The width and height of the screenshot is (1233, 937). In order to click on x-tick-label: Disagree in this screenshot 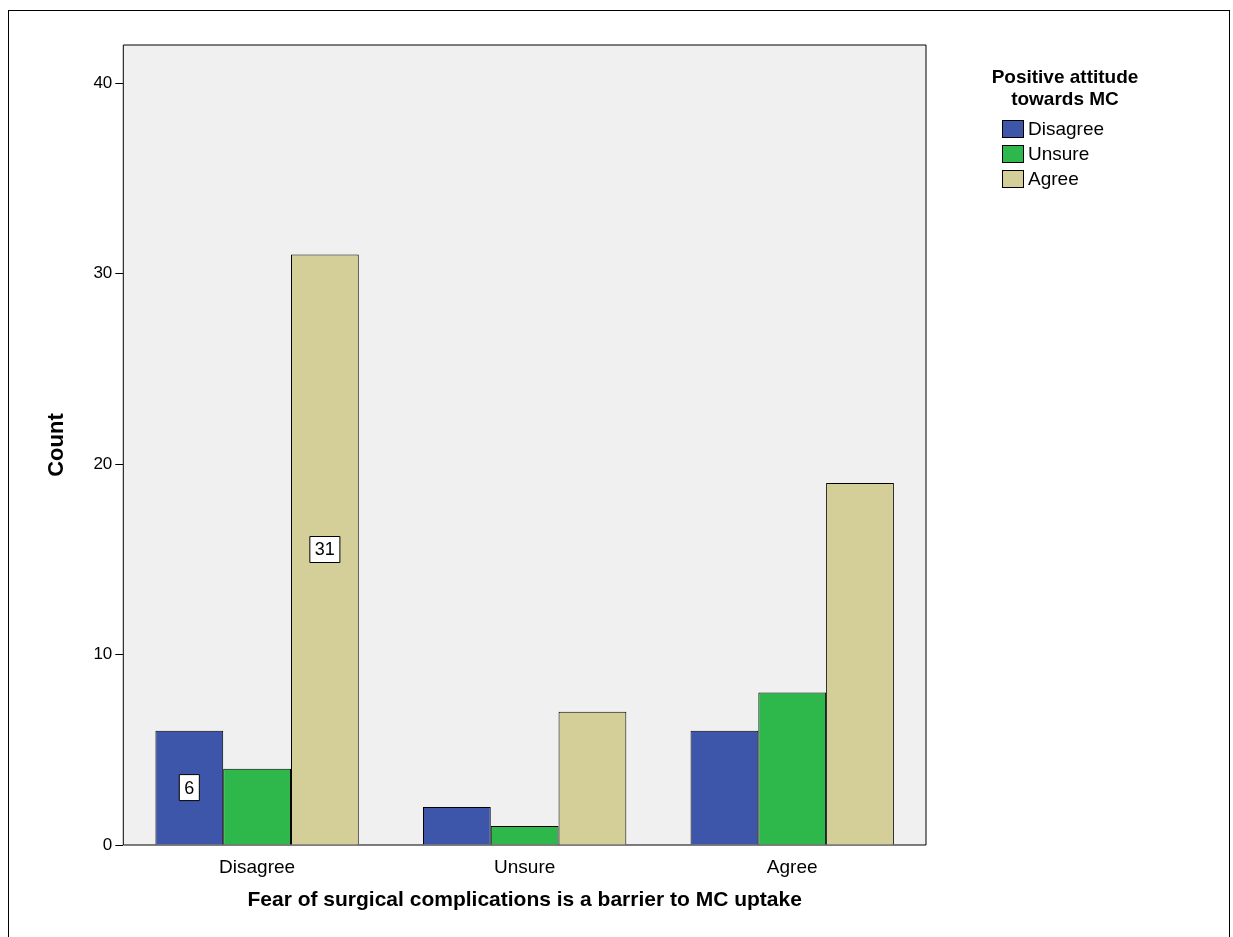, I will do `click(257, 866)`.